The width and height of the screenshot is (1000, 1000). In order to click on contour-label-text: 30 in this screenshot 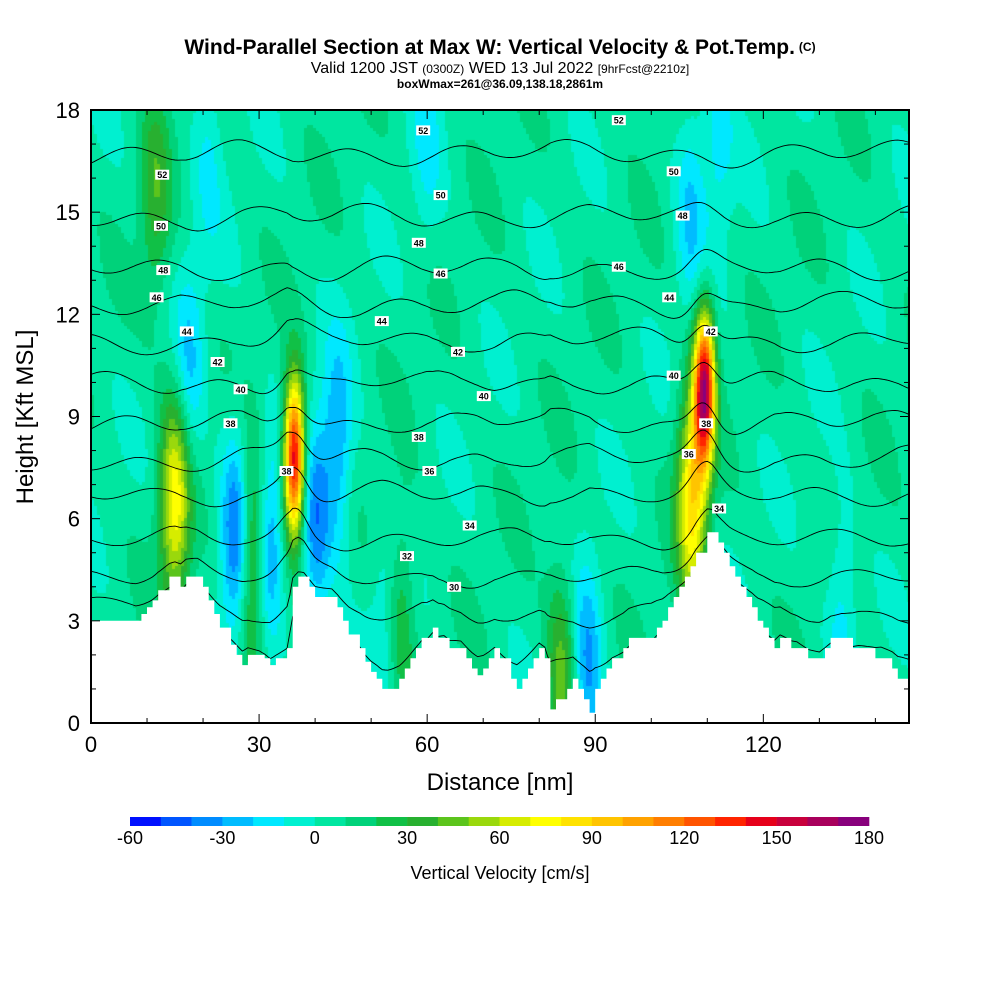, I will do `click(454, 587)`.